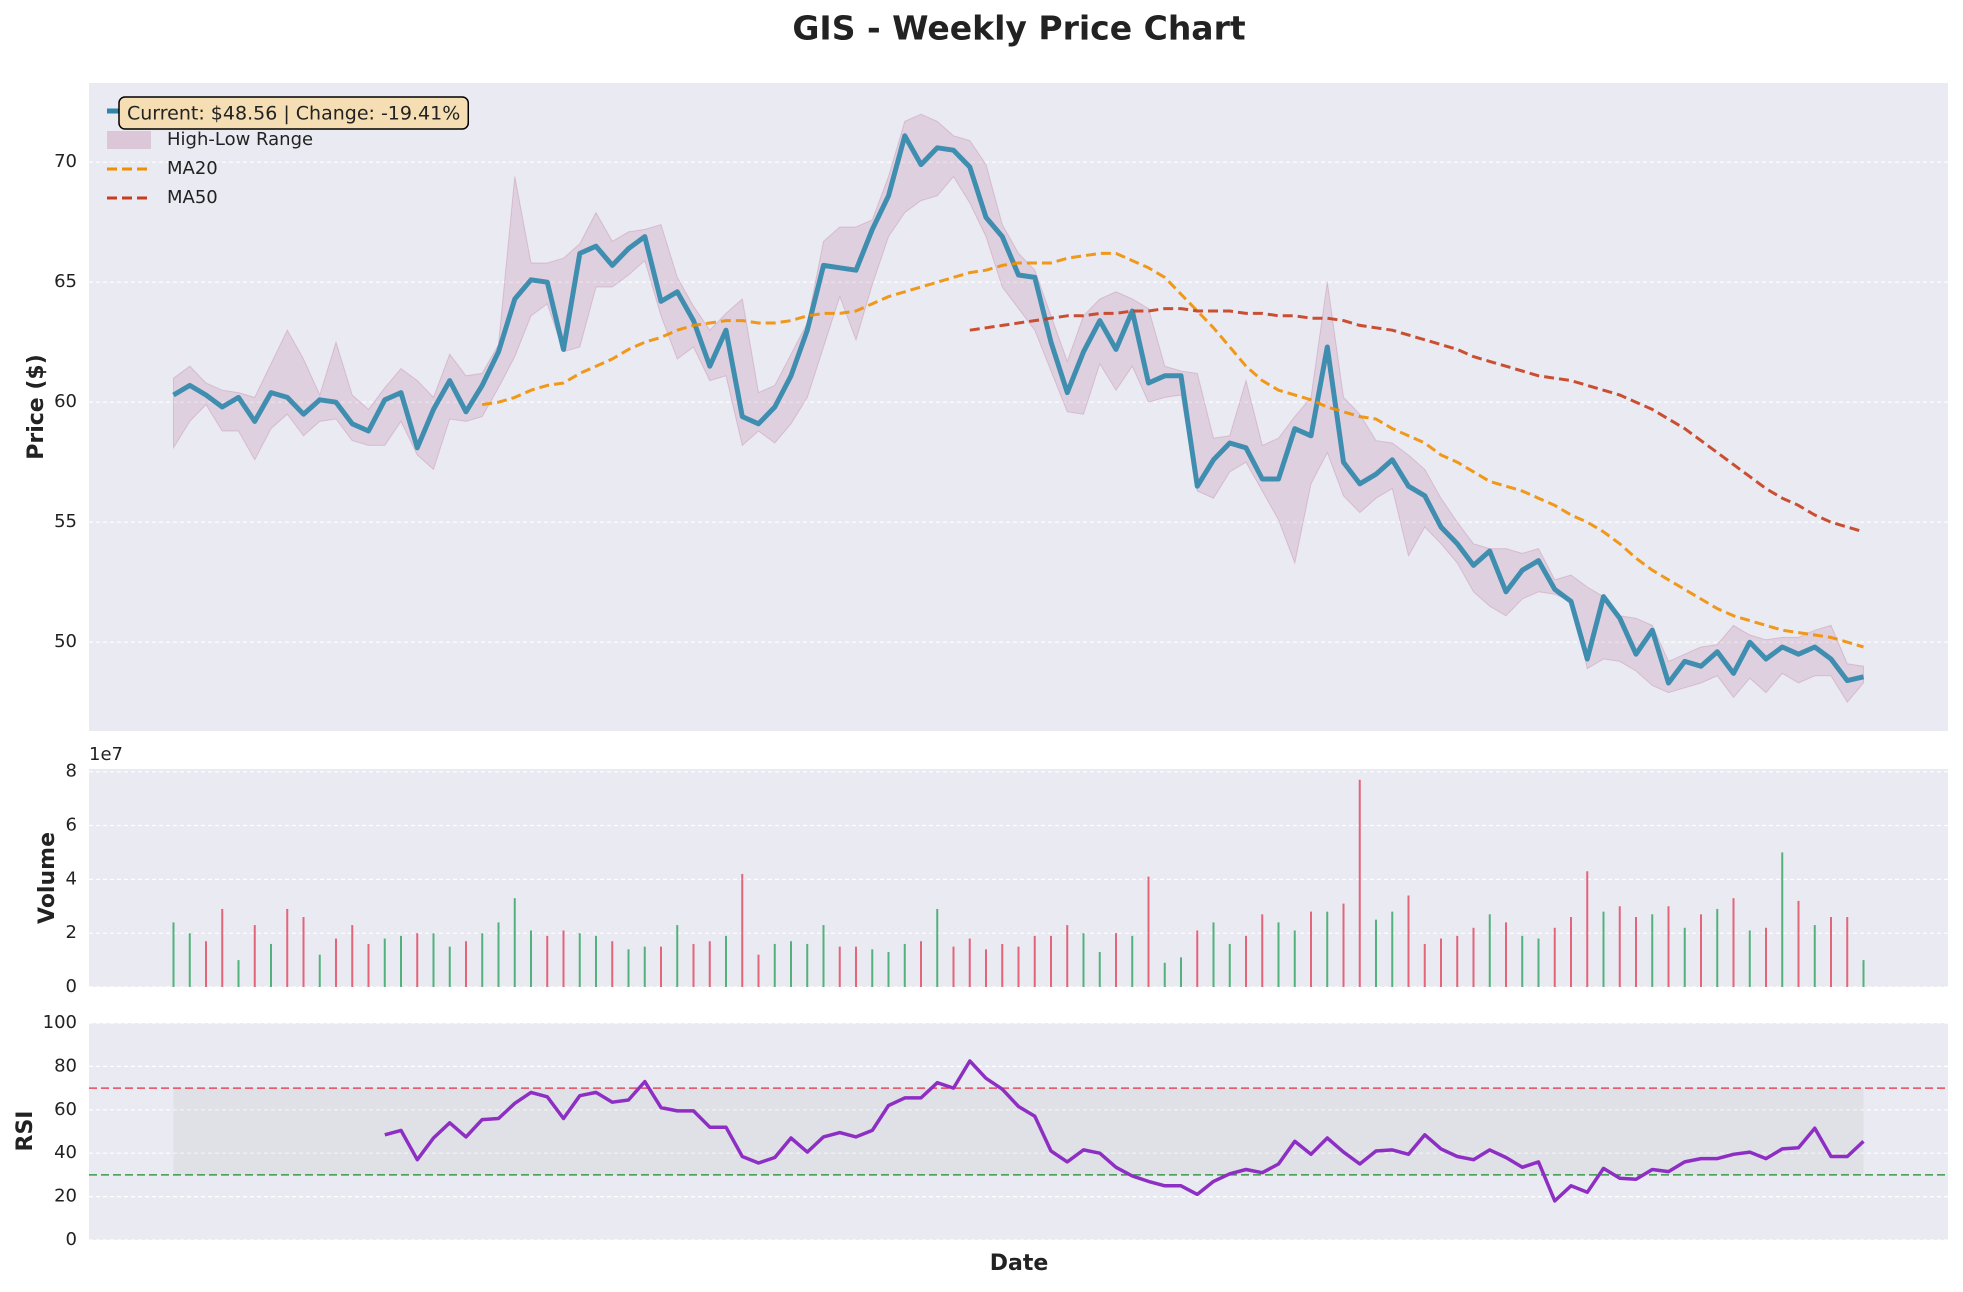 The image size is (1963, 1292). What do you see at coordinates (71, 771) in the screenshot?
I see `y-tick-label: 8` at bounding box center [71, 771].